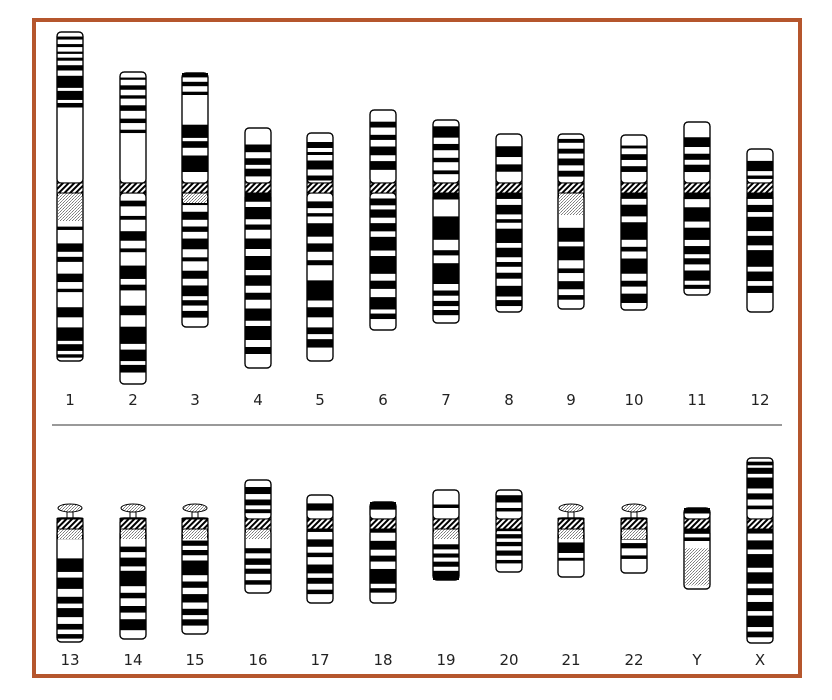 The height and width of the screenshot is (700, 832). What do you see at coordinates (696, 400) in the screenshot?
I see `chromosome-label: 11` at bounding box center [696, 400].